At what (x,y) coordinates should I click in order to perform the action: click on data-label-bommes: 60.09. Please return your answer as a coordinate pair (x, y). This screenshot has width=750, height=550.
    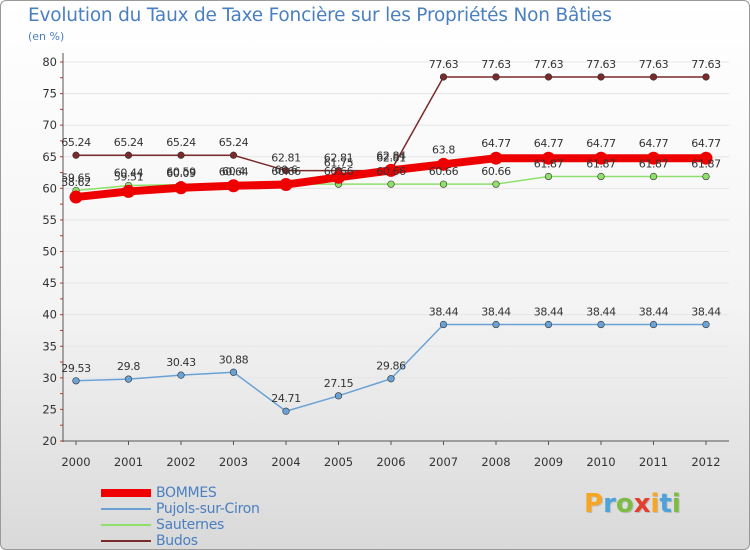
    Looking at the image, I should click on (181, 173).